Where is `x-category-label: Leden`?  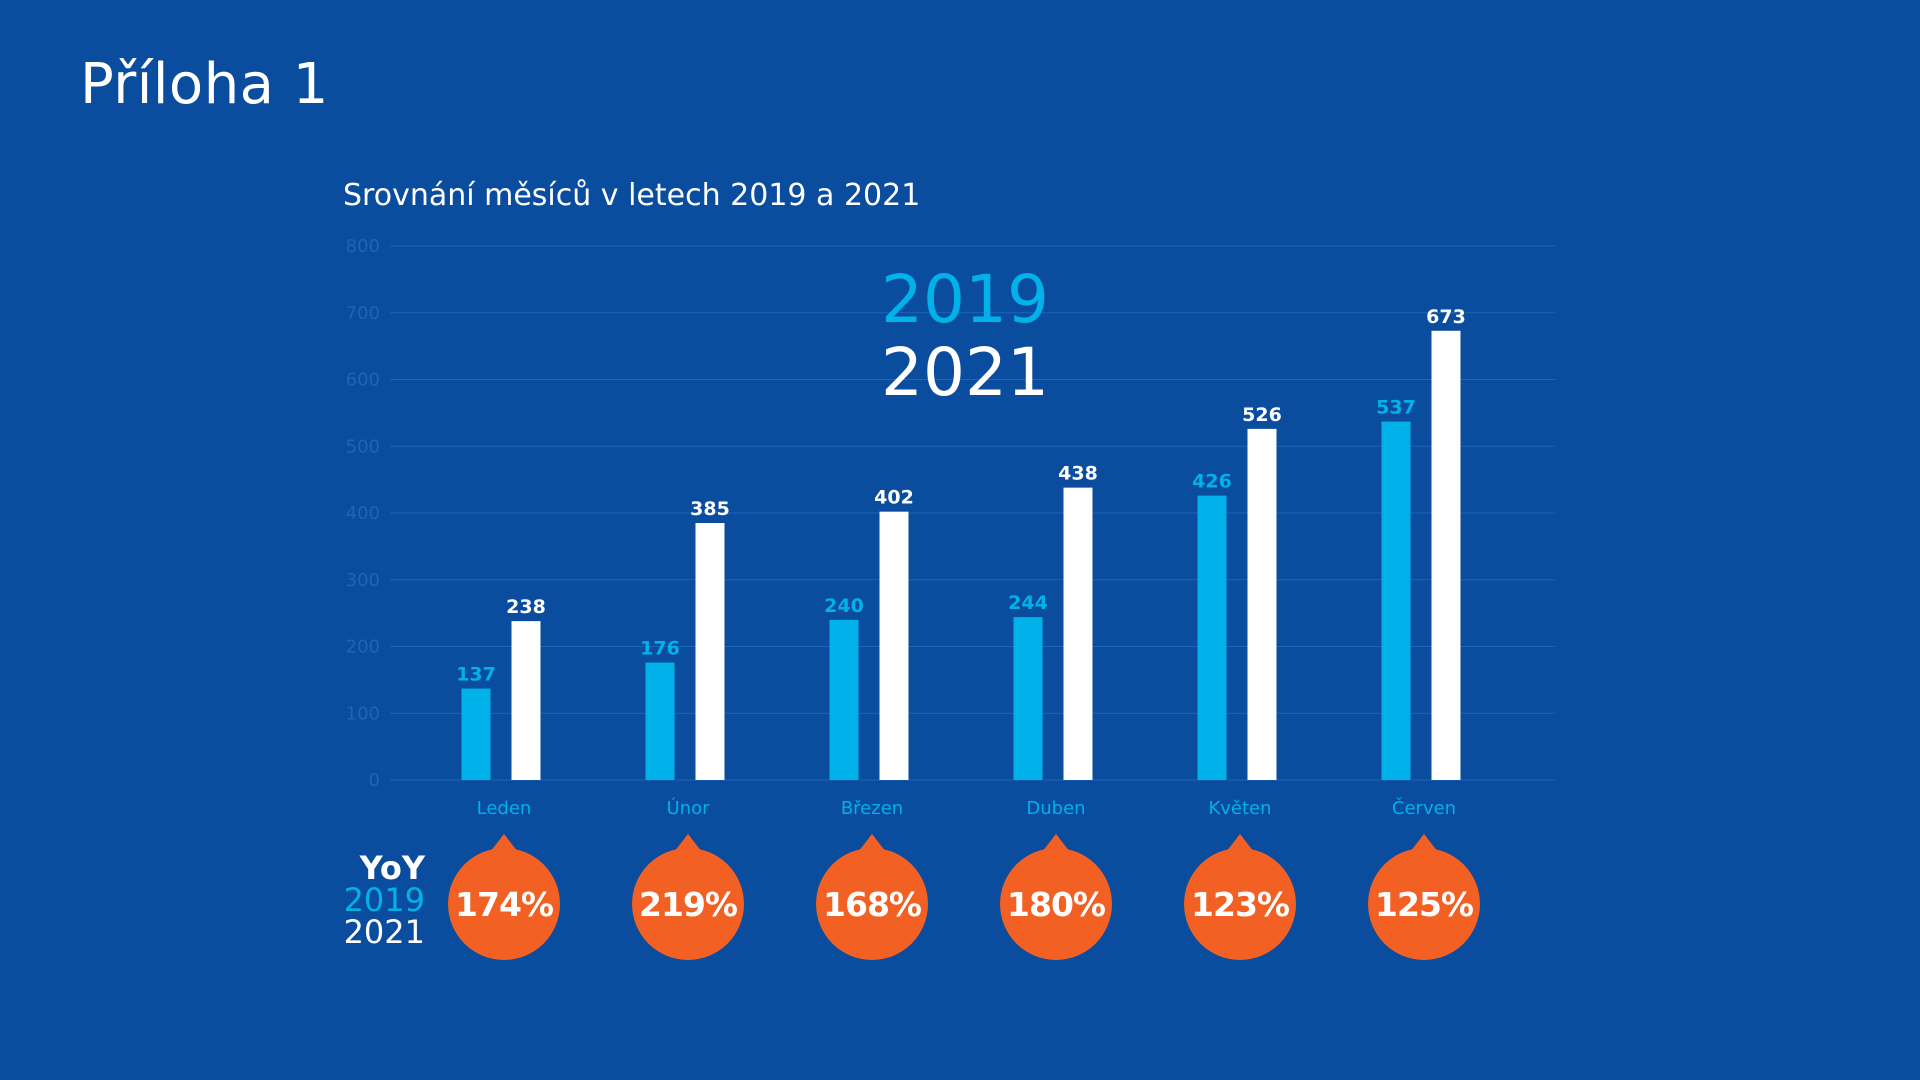
x-category-label: Leden is located at coordinates (504, 808).